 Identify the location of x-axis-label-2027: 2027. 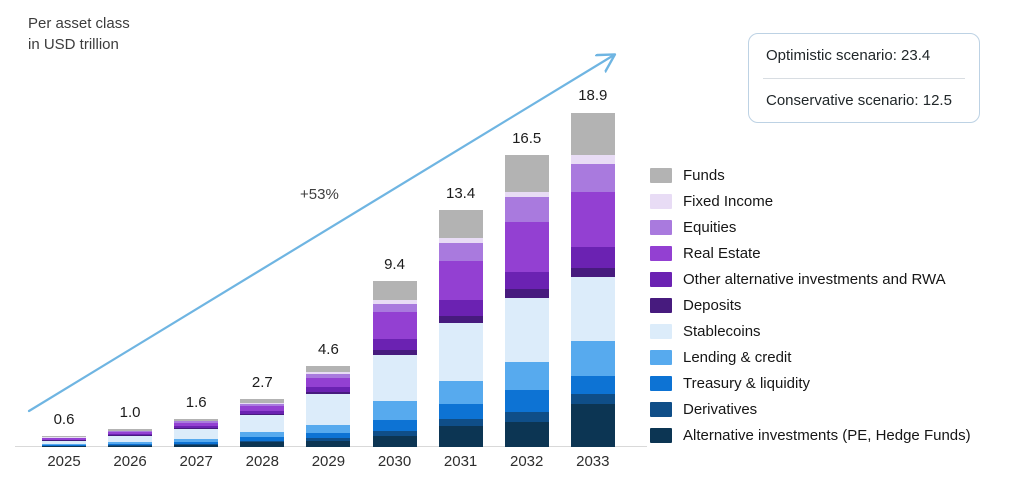
(196, 461).